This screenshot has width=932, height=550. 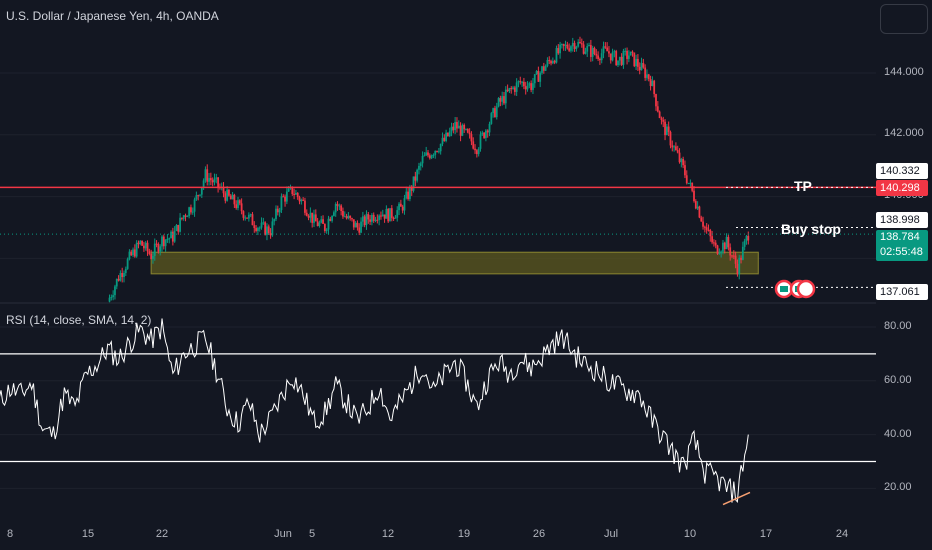 I want to click on stop-loss-price-tag: 137.061, so click(x=902, y=292).